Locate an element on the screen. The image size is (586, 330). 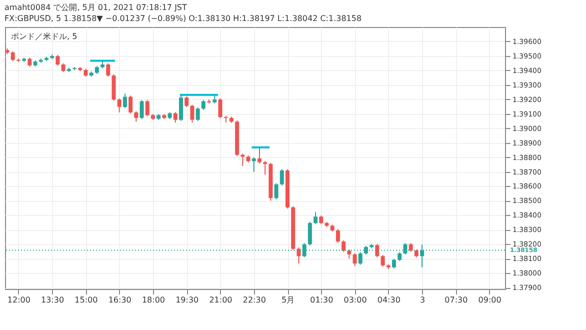
chart-subtitle: FX:GBPUSD, 5 1.38158▼ −0.01237 (−0.89%) O:1.38130 H:1.38197 L:1.38042 C:1.38158 is located at coordinates (183, 18).